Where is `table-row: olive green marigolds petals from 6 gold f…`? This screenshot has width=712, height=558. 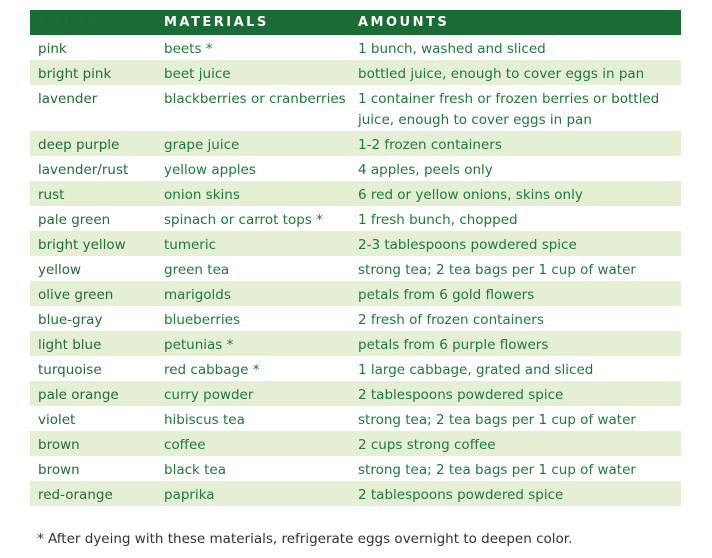 table-row: olive green marigolds petals from 6 gold f… is located at coordinates (355, 293).